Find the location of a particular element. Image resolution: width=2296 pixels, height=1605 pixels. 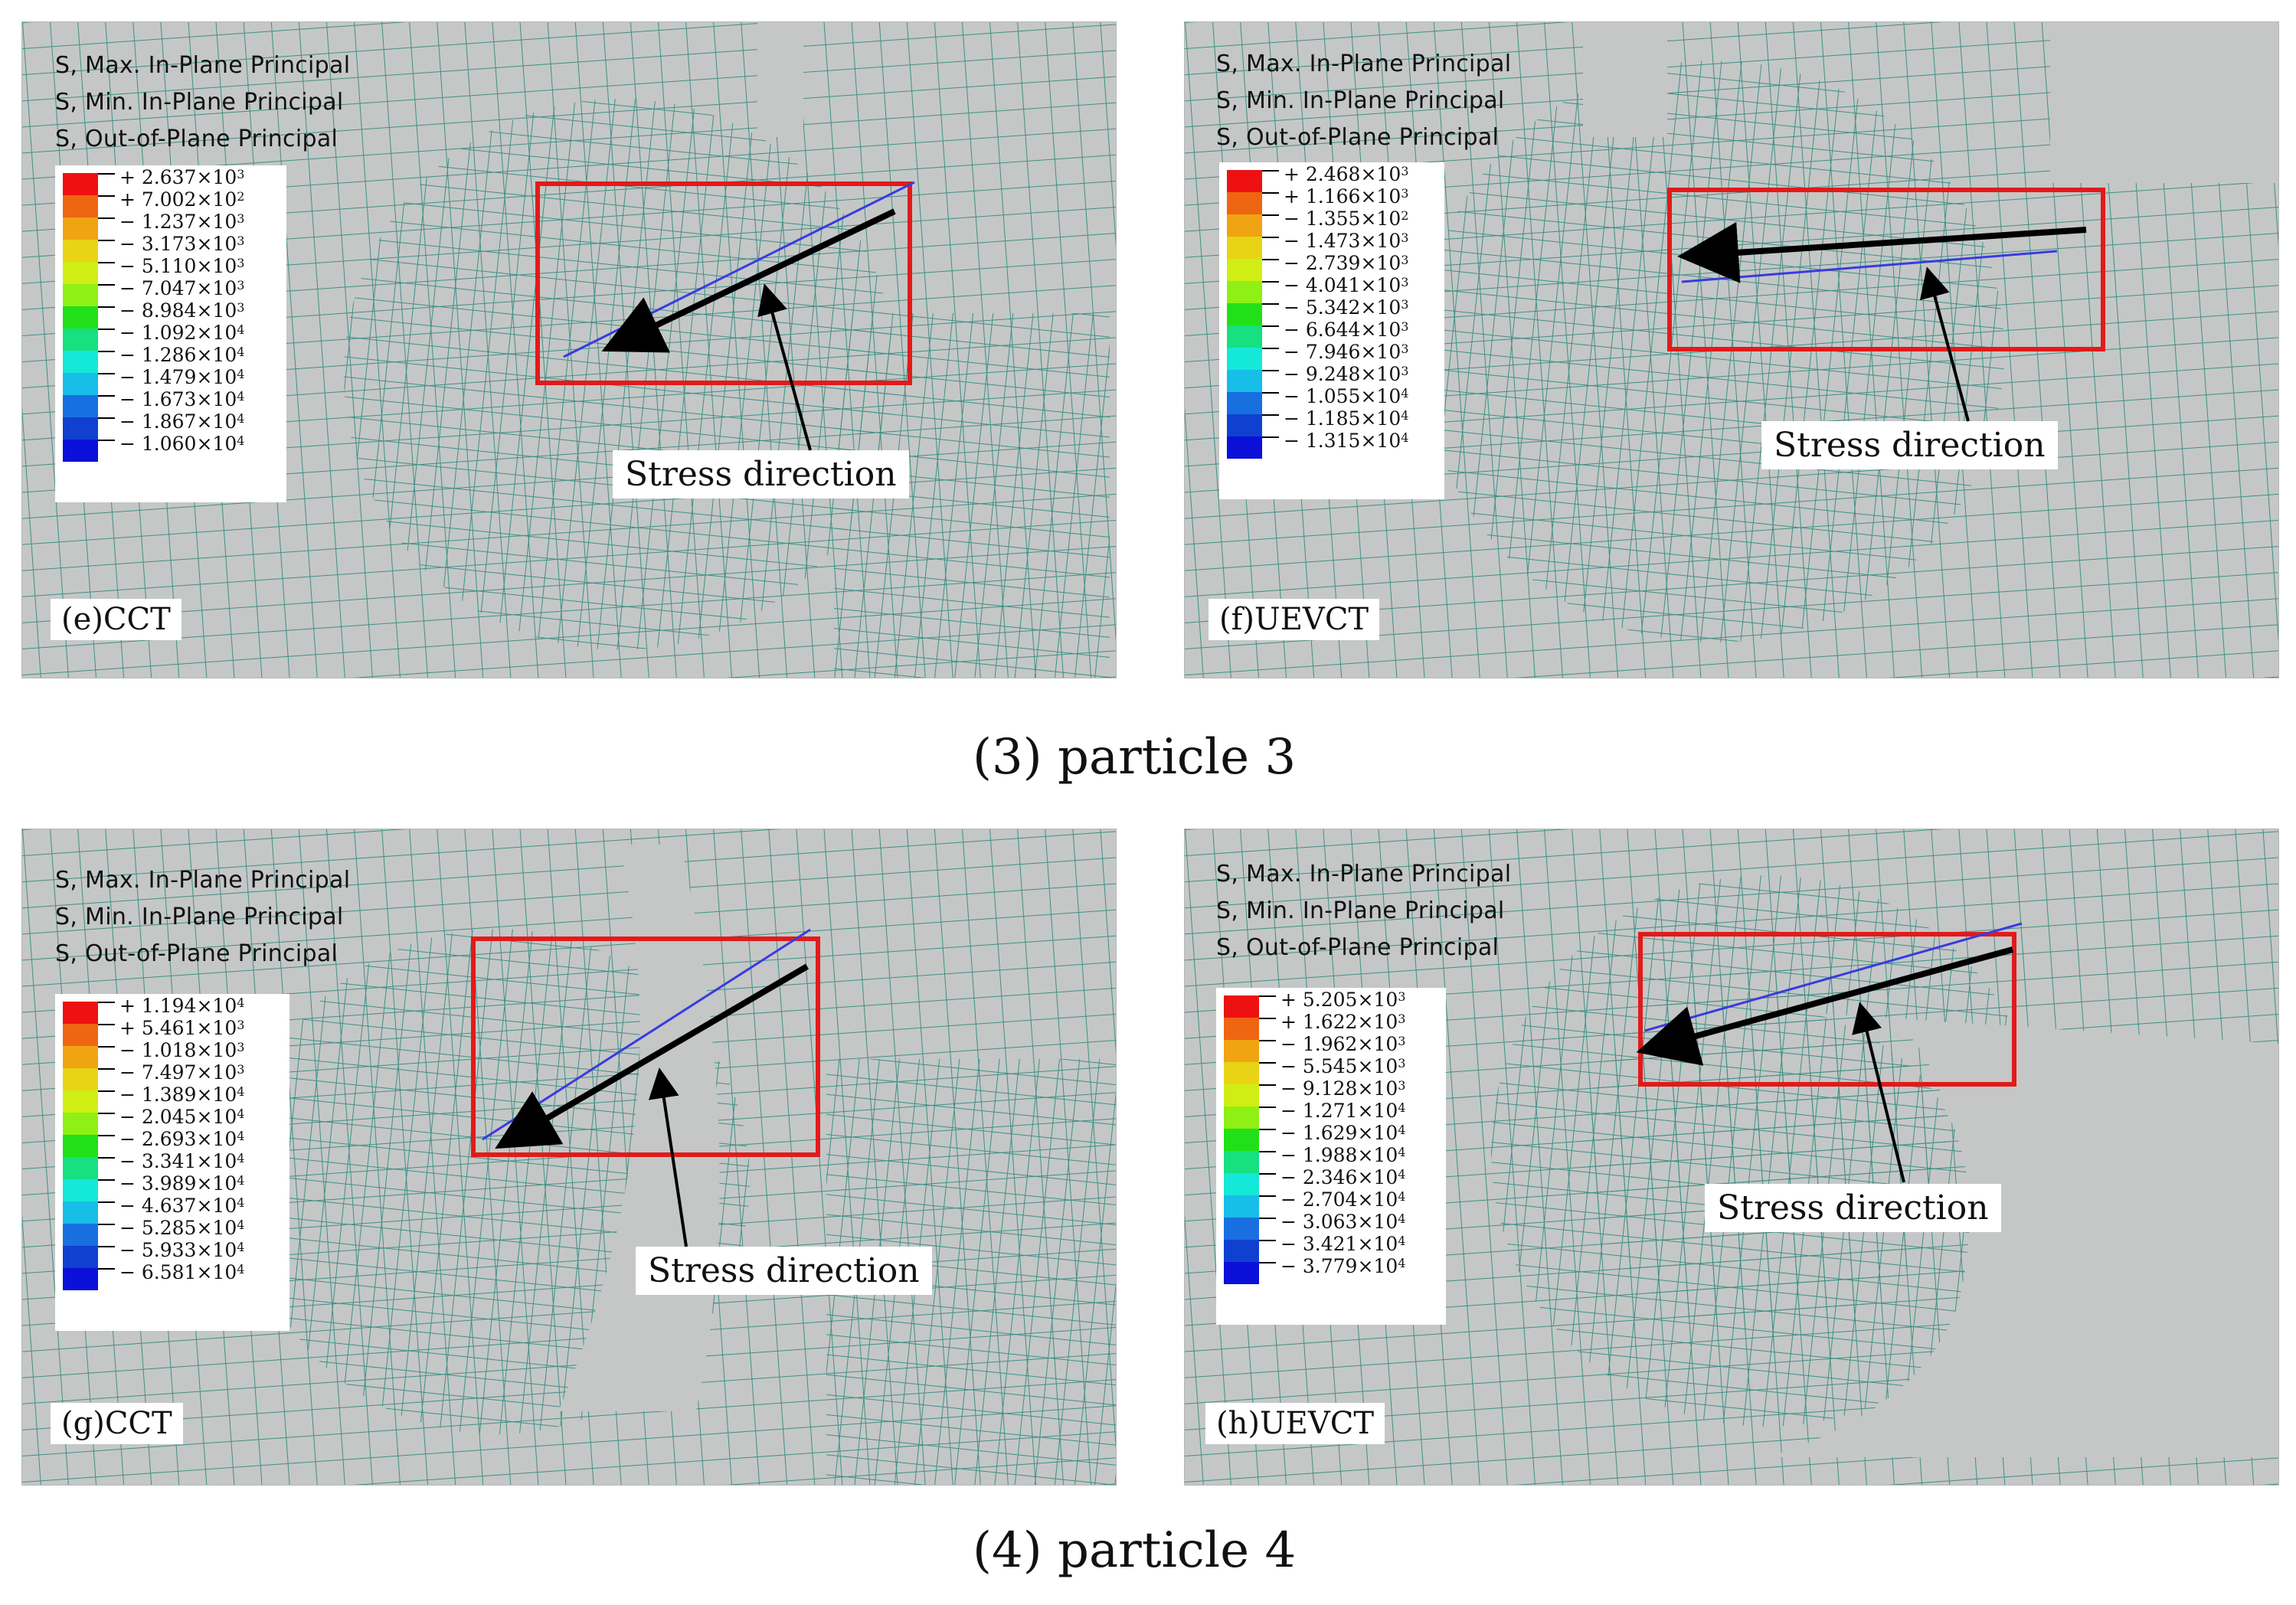

legend-value: − 1.060×104 is located at coordinates (182, 444).